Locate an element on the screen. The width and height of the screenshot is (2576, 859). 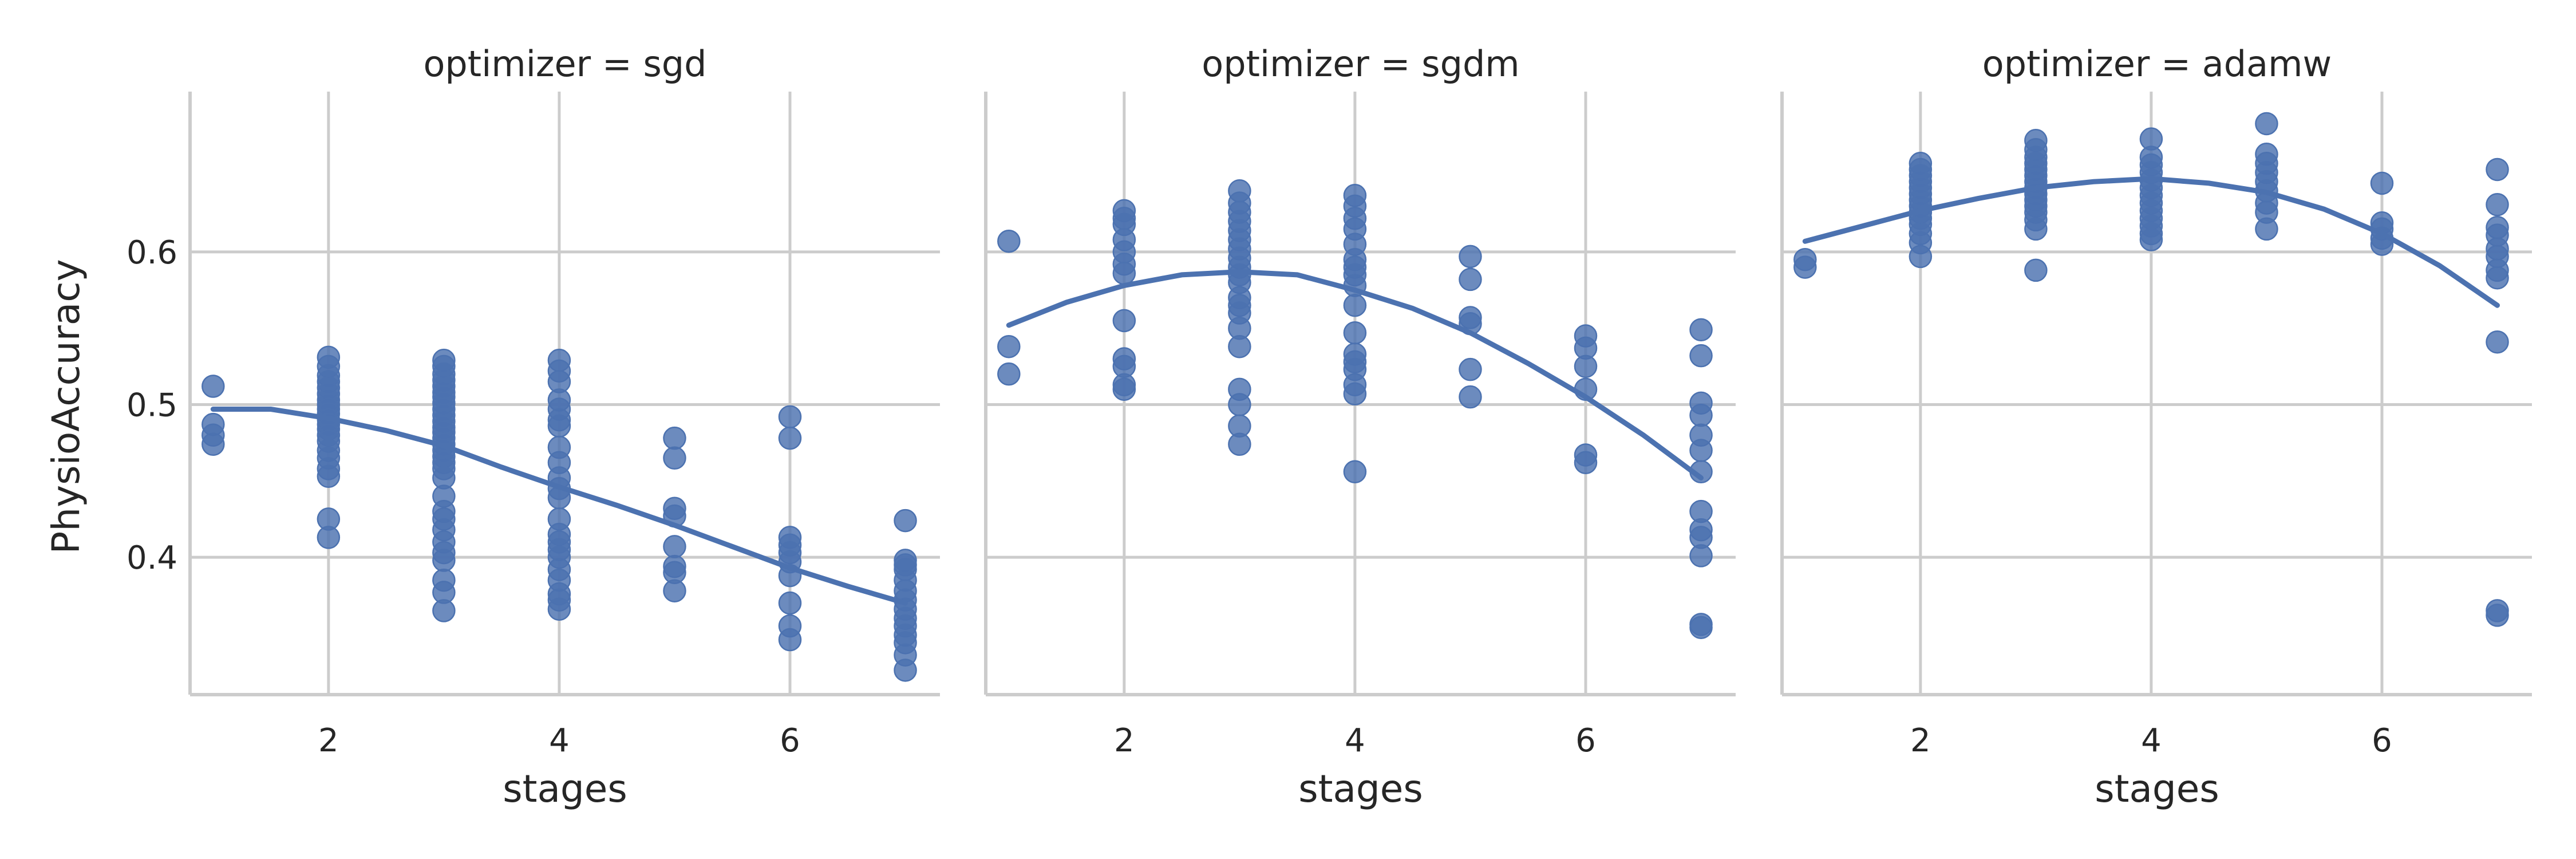
y-tick-label: 0.5 is located at coordinates (152, 405).